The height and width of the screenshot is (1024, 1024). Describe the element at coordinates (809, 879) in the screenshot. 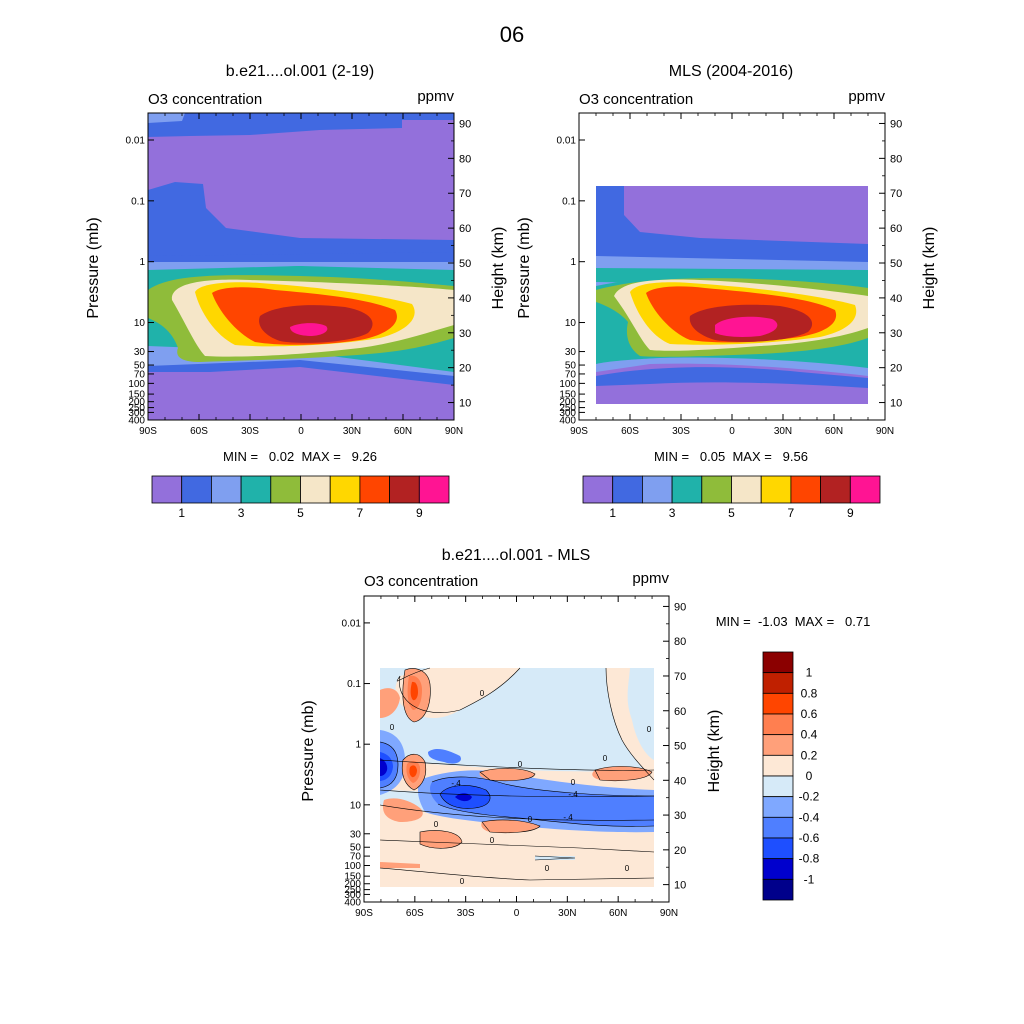

I see `colorbar-label: -1` at that location.